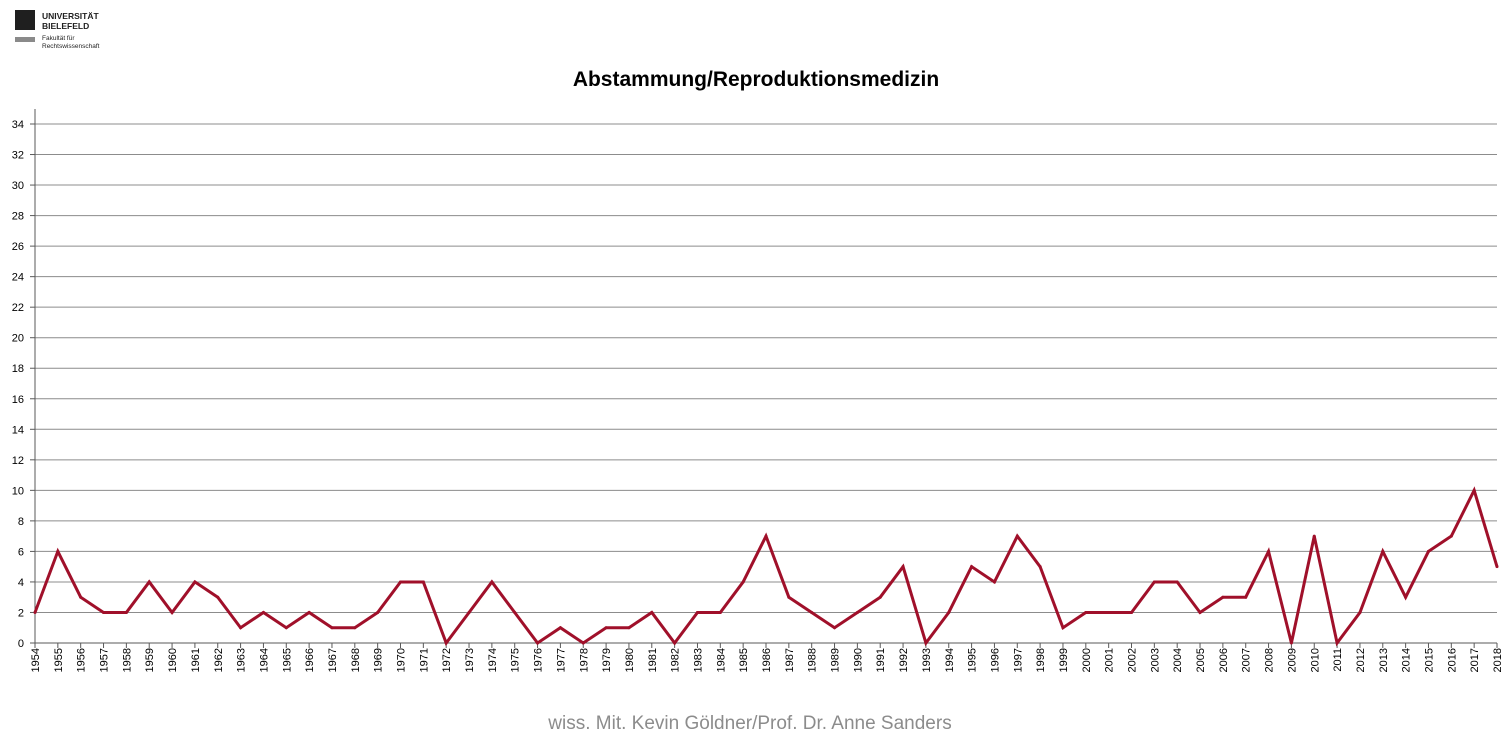  Describe the element at coordinates (36, 660) in the screenshot. I see `x-tick-label-1954: 1954` at that location.